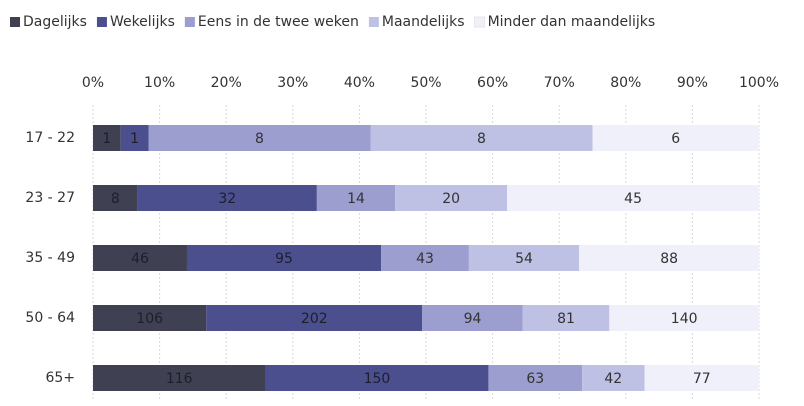  I want to click on x-tick-label: 10%, so click(159, 83).